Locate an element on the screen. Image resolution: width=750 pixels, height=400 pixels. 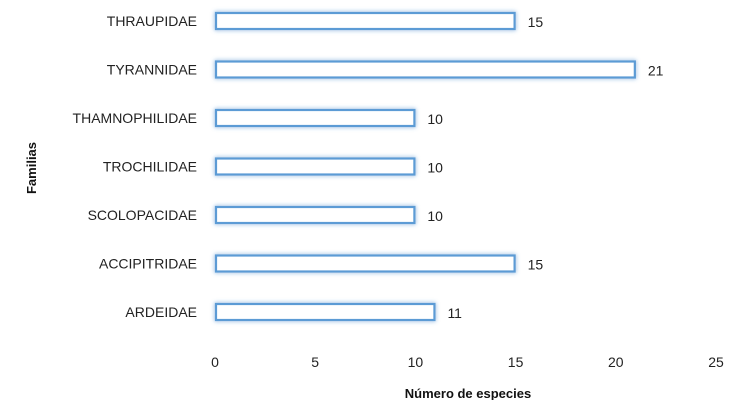
x-tick-label: 10 is located at coordinates (416, 362).